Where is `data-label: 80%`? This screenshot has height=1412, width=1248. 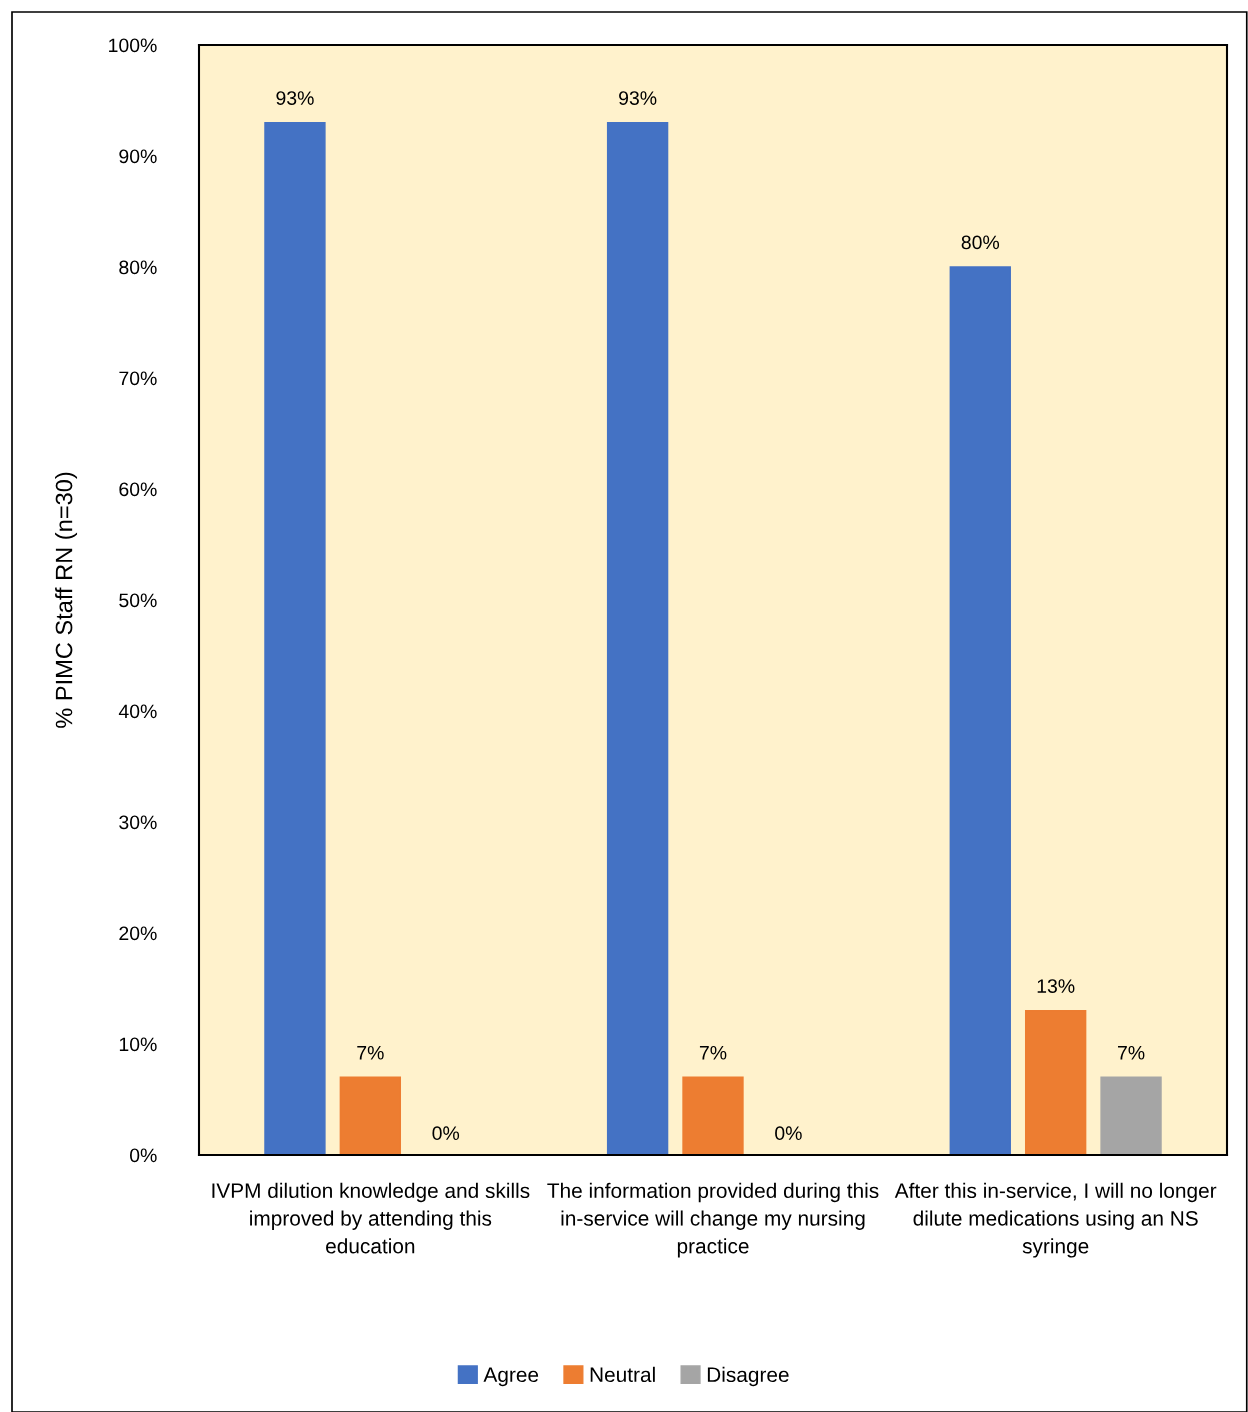 data-label: 80% is located at coordinates (980, 242).